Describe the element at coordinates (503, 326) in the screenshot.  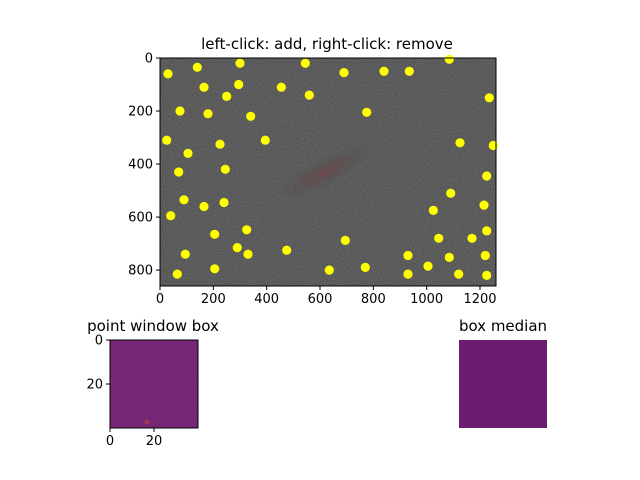
I see `median-box-title: box median` at that location.